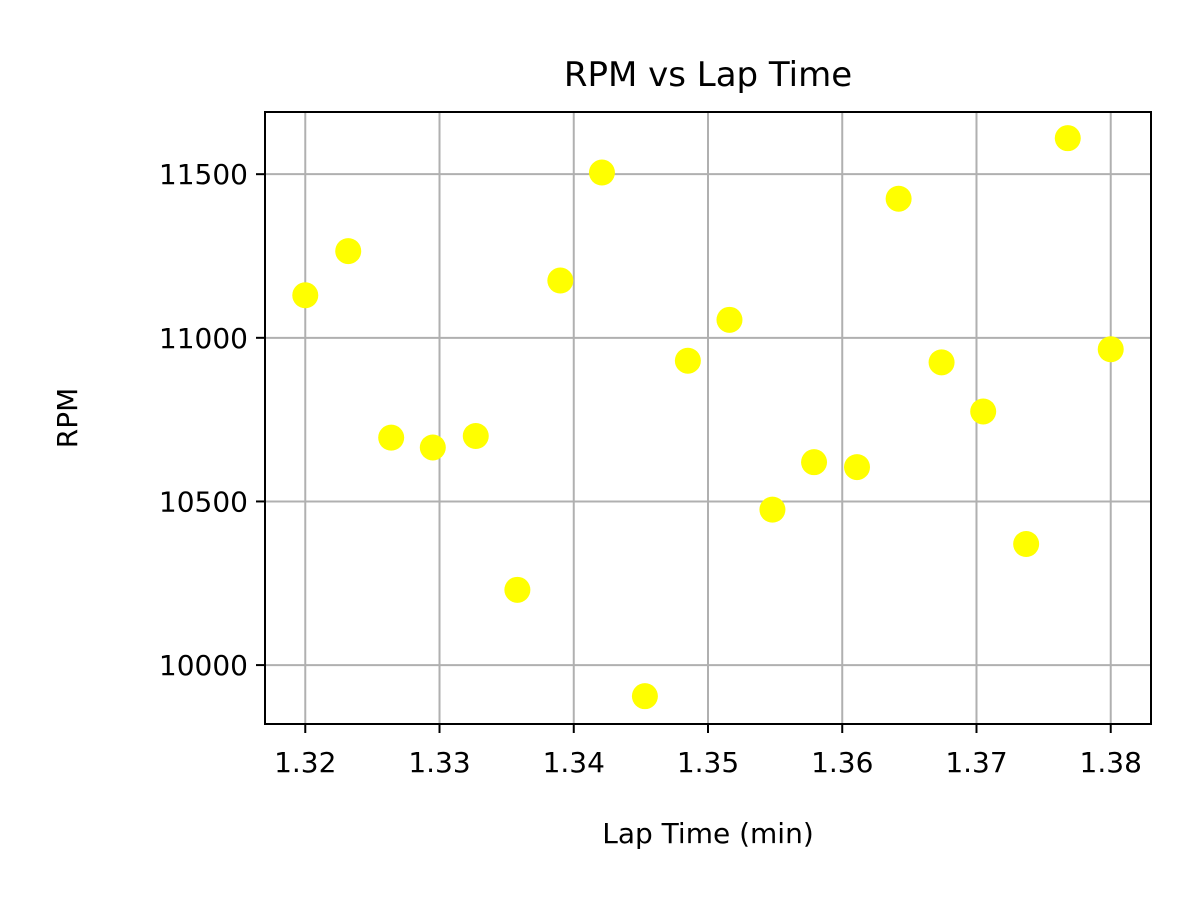 The image size is (1200, 900). I want to click on y-axis-title: RPM, so click(67, 418).